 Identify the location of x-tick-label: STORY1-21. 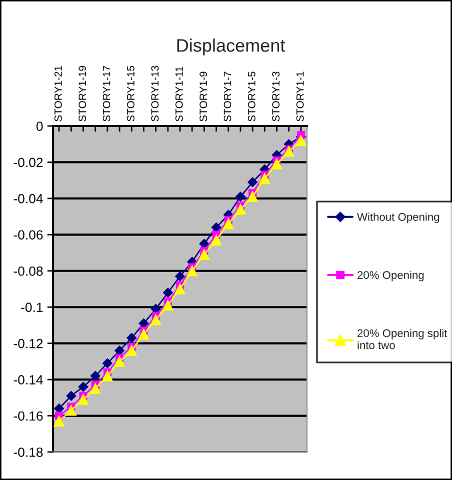
(58, 94).